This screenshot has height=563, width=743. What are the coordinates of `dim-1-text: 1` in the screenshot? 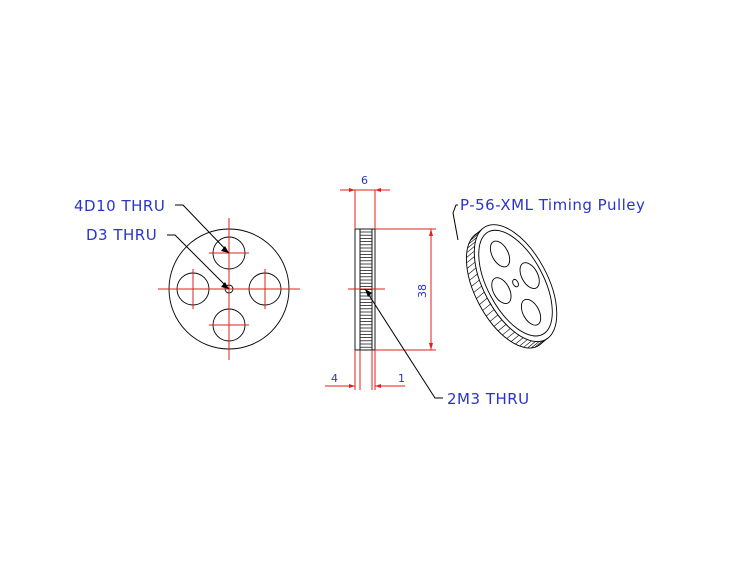 It's located at (401, 378).